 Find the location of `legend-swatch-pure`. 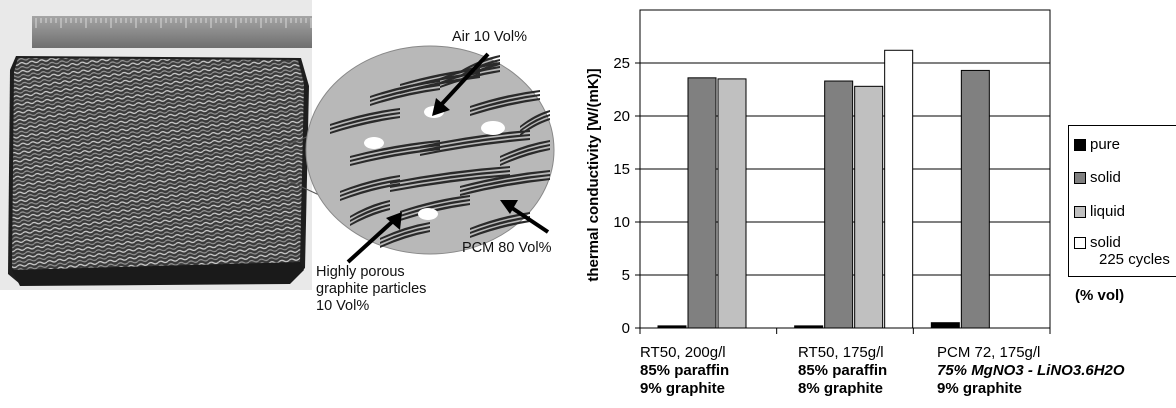

legend-swatch-pure is located at coordinates (1080, 145).